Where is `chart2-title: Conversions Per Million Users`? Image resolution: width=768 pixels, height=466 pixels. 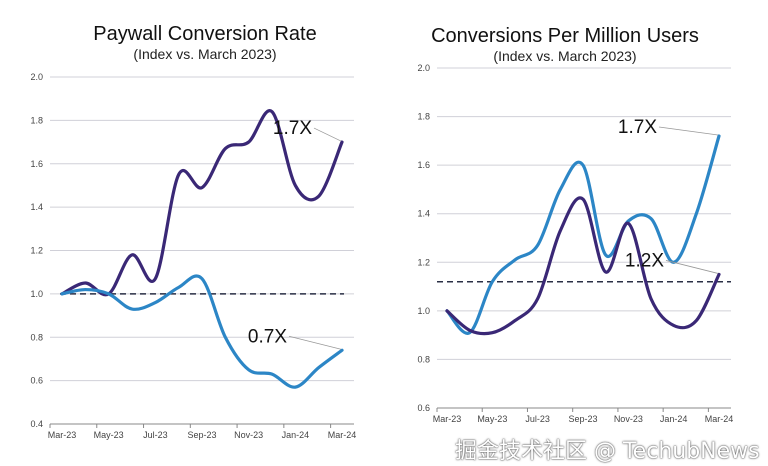 chart2-title: Conversions Per Million Users is located at coordinates (565, 36).